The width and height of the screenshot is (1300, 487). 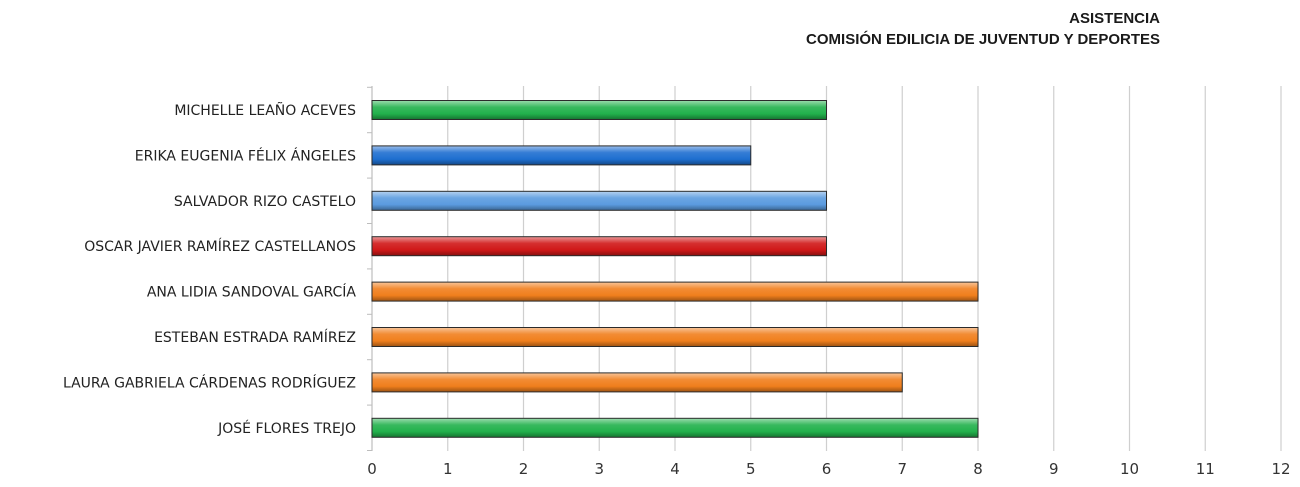 What do you see at coordinates (978, 469) in the screenshot?
I see `x-tick-label: 8` at bounding box center [978, 469].